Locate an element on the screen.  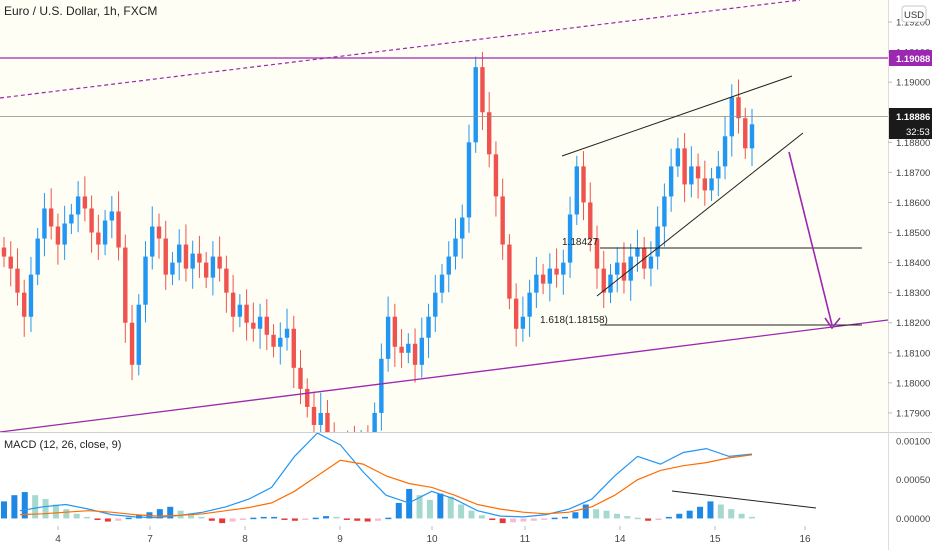
time-tick-label: 11 is located at coordinates (525, 539).